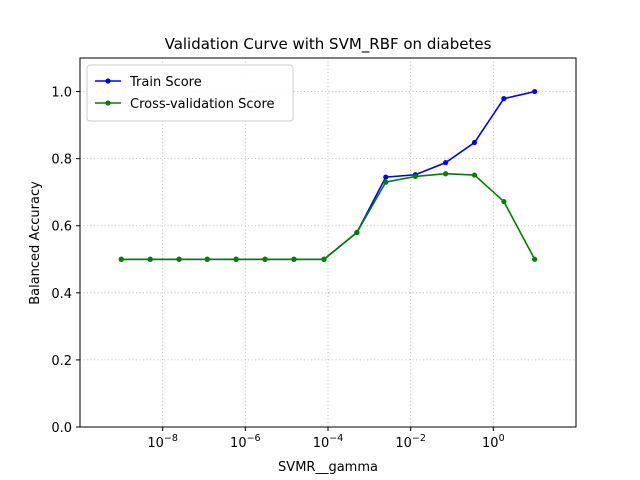 The width and height of the screenshot is (640, 480). I want to click on legend-item: Cross-validation Score, so click(185, 104).